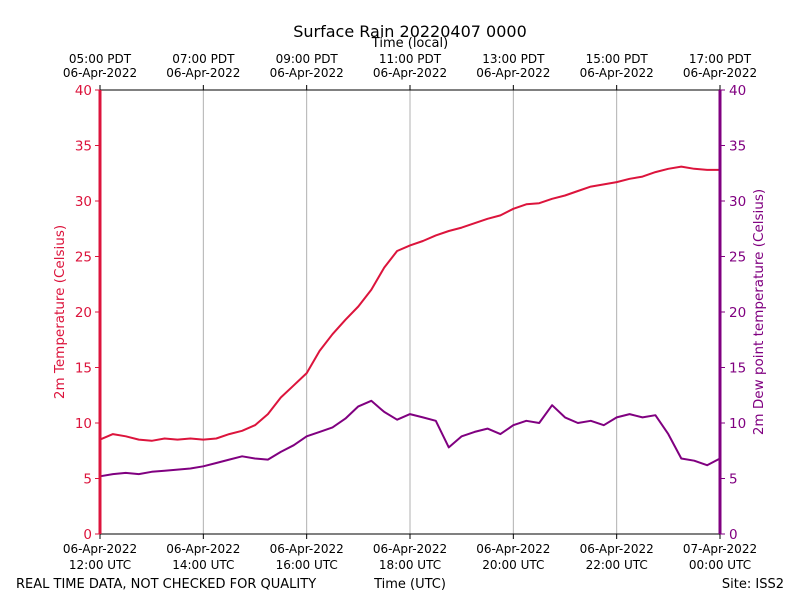  Describe the element at coordinates (720, 59) in the screenshot. I see `top-tick-time: 17:00 PDT` at that location.